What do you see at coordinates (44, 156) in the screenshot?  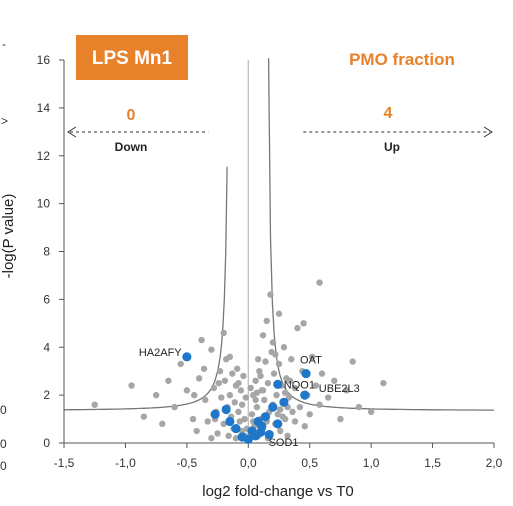 I see `y-tick-label: 12` at bounding box center [44, 156].